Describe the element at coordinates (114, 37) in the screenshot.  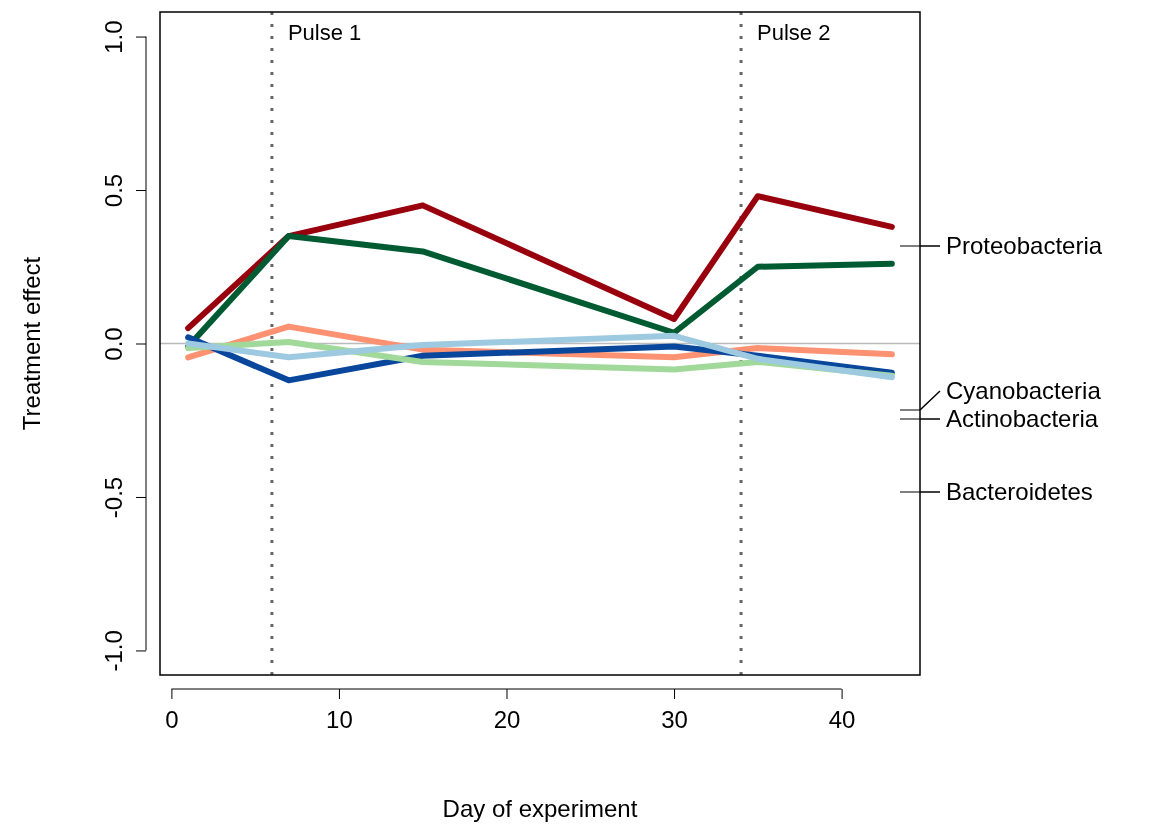
I see `y-tick-label: 1.0` at that location.